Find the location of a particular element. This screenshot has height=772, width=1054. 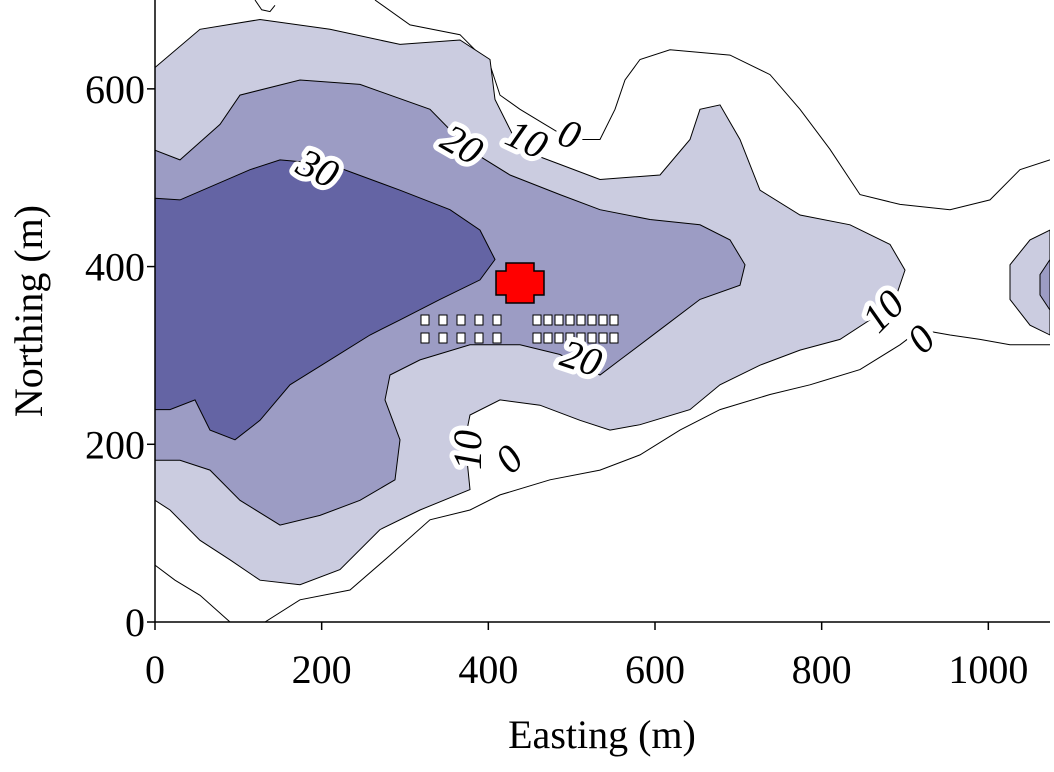

source-marker is located at coordinates (520, 283).